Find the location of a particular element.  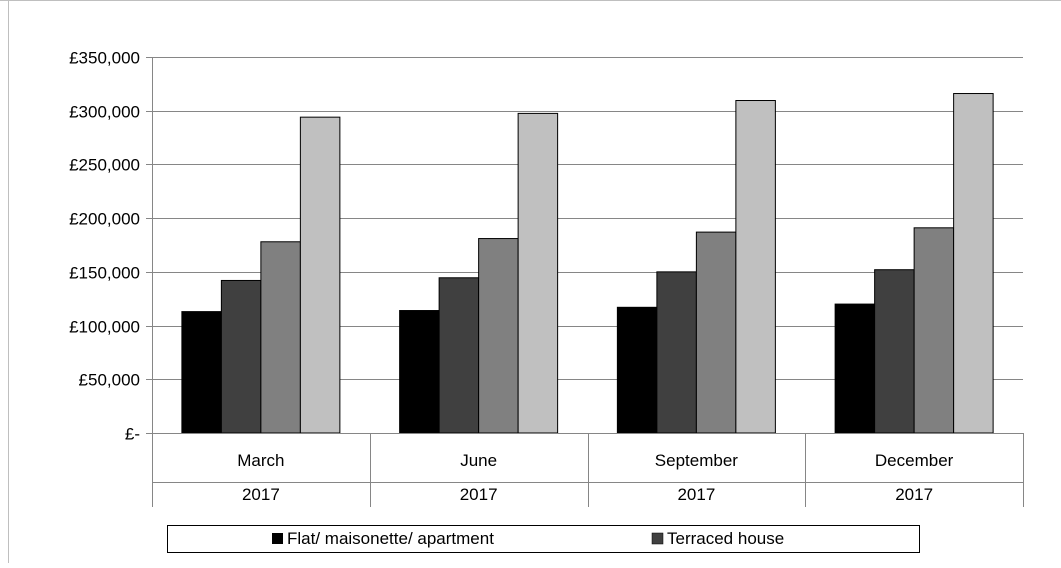

y-tick-label: £150,000 is located at coordinates (104, 273).